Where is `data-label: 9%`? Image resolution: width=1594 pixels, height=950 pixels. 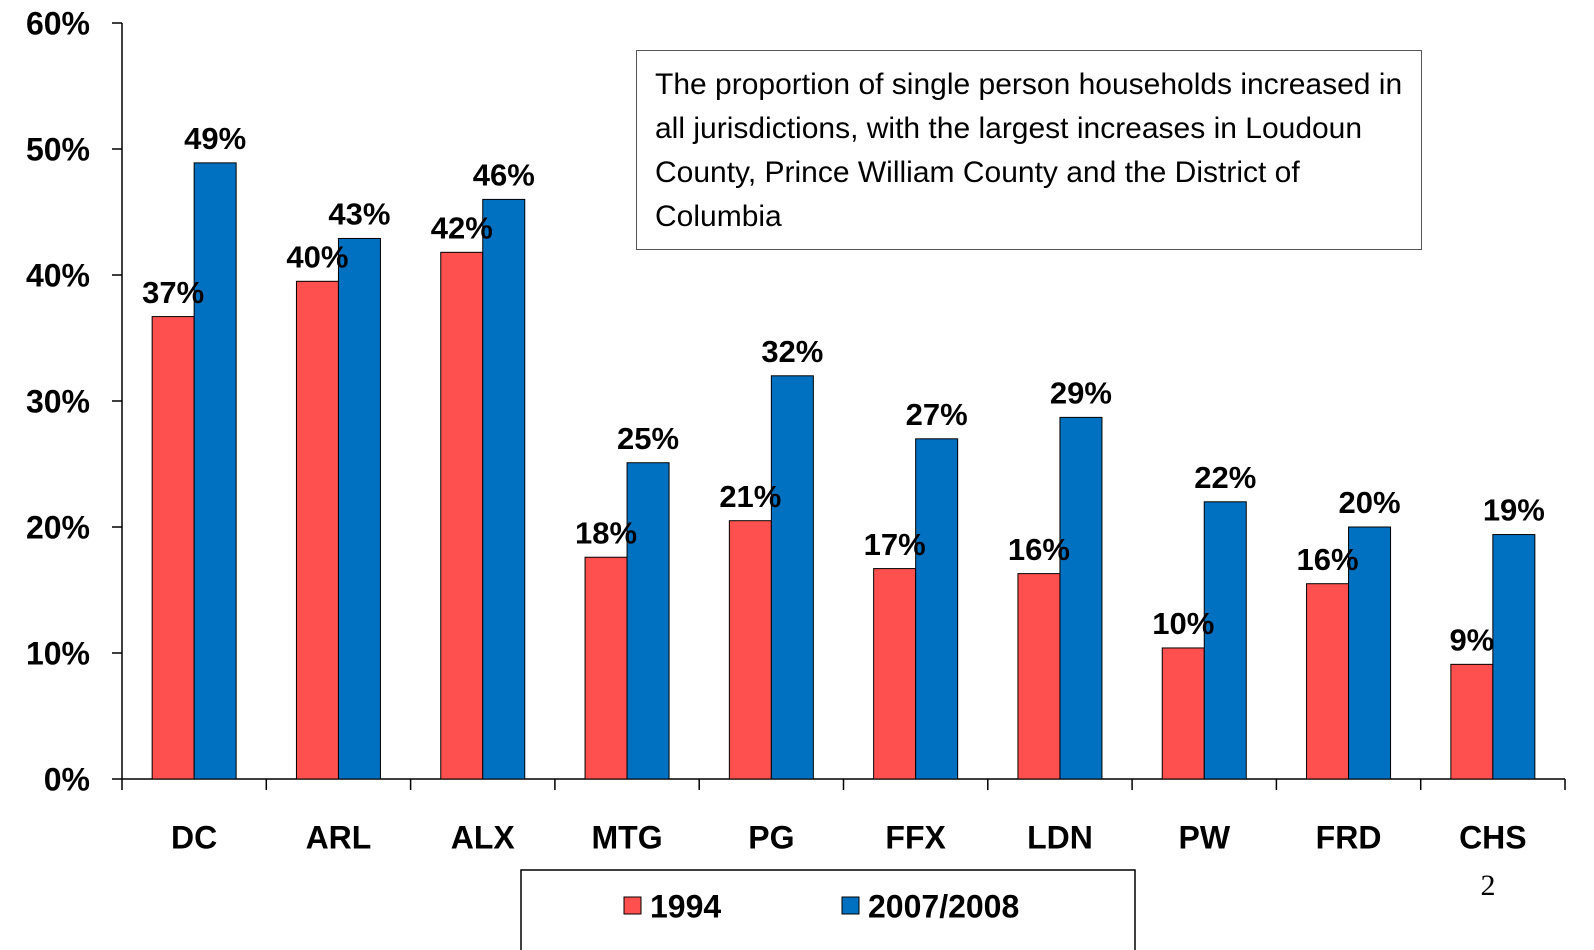
data-label: 9% is located at coordinates (1471, 640).